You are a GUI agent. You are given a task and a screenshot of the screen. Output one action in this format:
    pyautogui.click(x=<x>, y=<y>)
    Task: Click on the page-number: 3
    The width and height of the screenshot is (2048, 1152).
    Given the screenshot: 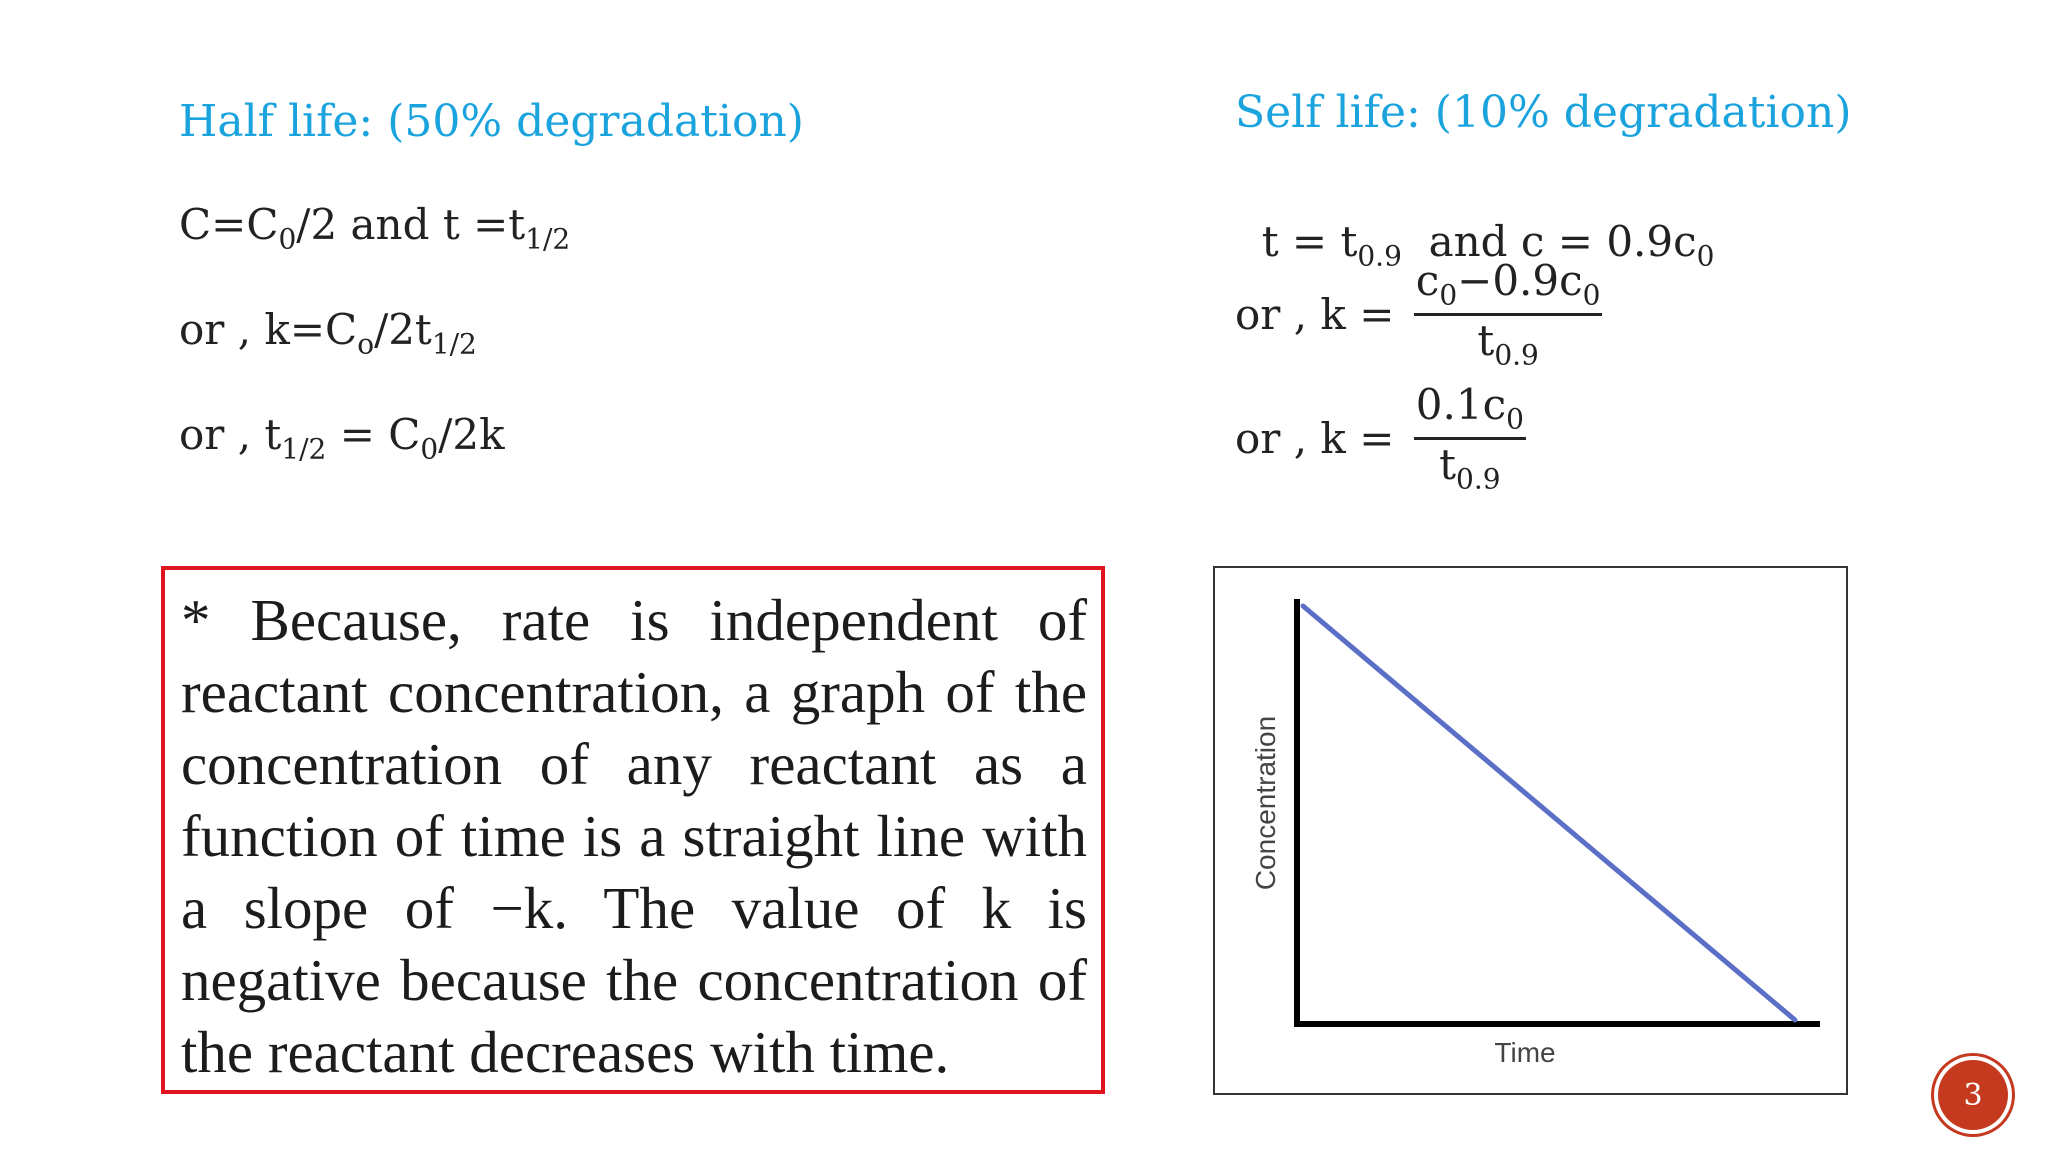 What is the action you would take?
    pyautogui.click(x=1973, y=1095)
    